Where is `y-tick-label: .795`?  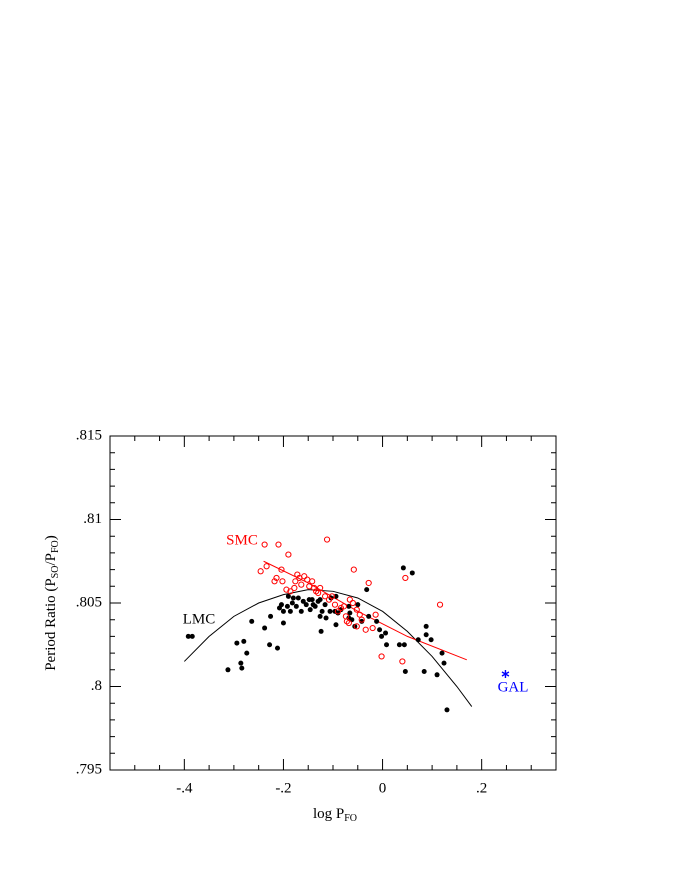
y-tick-label: .795 is located at coordinates (89, 769).